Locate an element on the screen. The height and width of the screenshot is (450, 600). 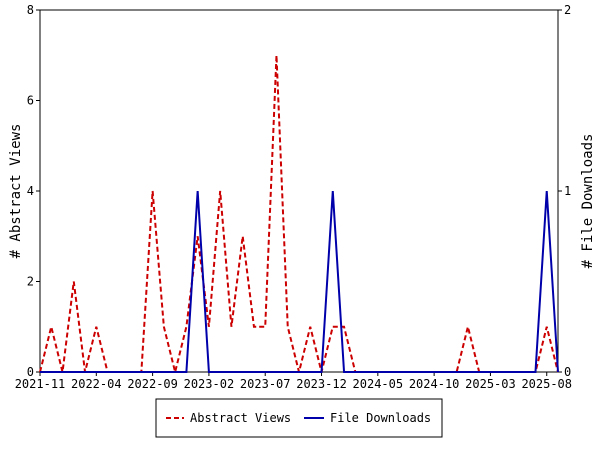
y-right-axis-label: # File Downloads is located at coordinates (588, 201).